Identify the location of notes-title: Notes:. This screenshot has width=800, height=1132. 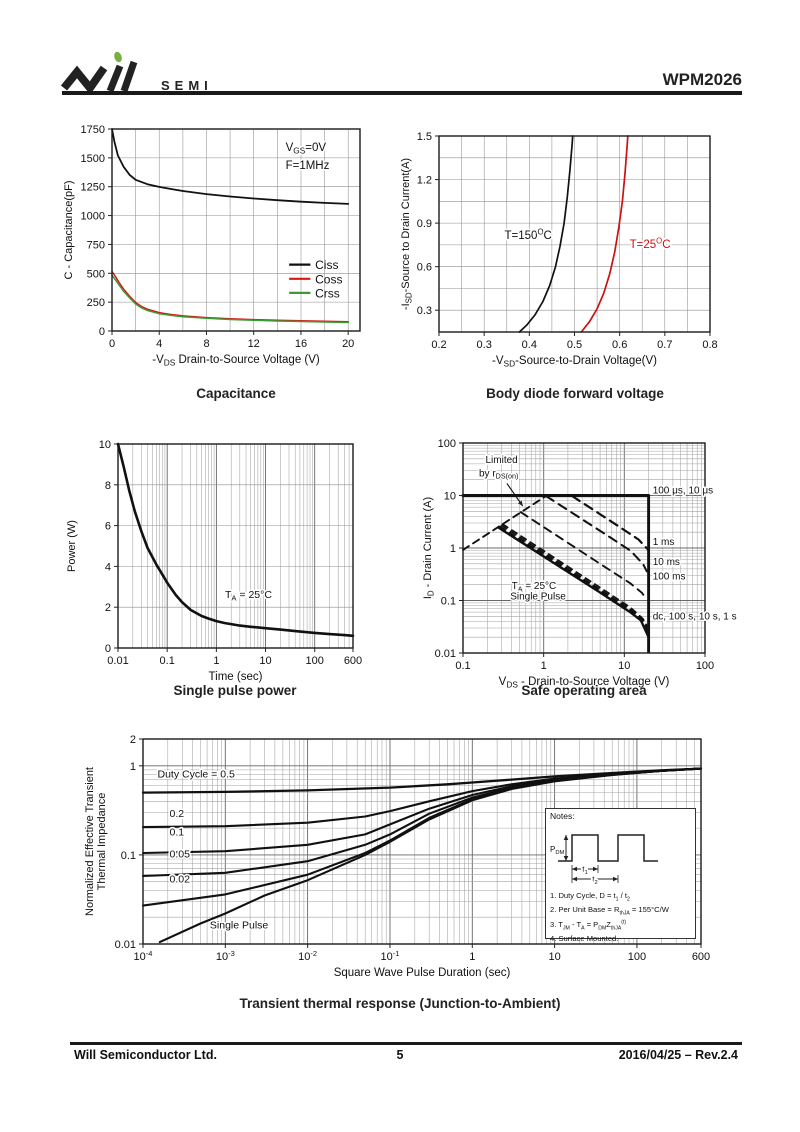
(562, 816).